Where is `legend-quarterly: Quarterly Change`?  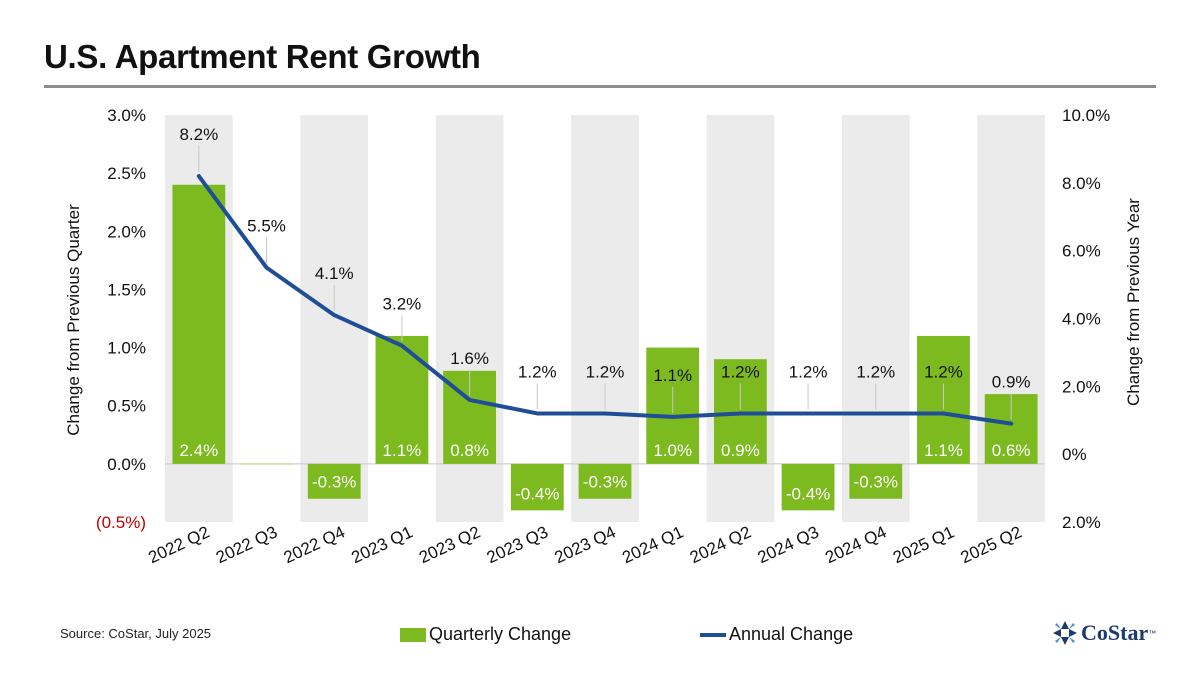 legend-quarterly: Quarterly Change is located at coordinates (485, 634).